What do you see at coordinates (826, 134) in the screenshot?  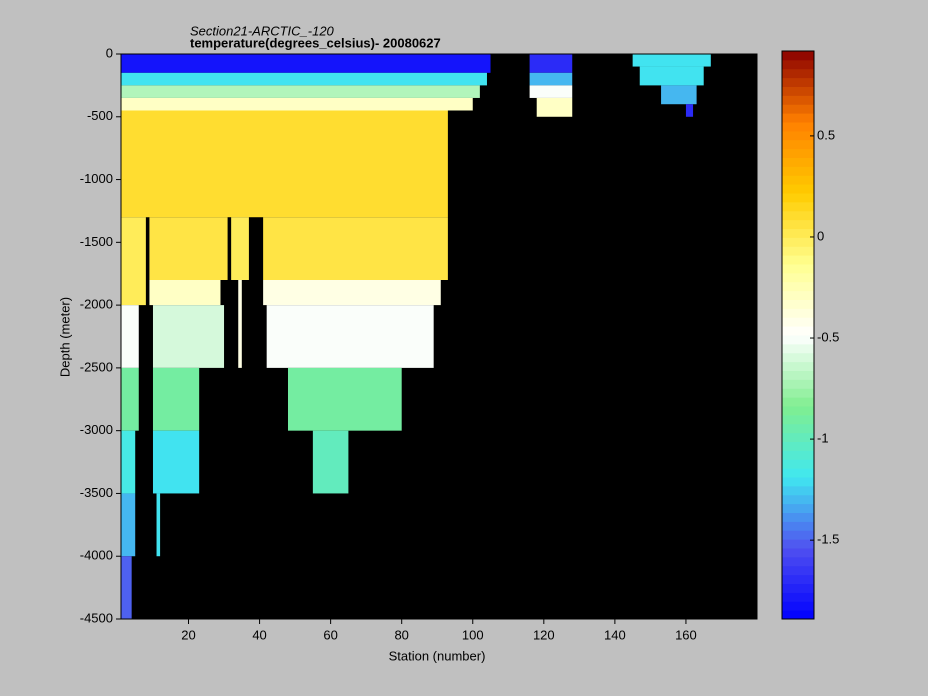 I see `colorbar-tick-label: 0.5` at bounding box center [826, 134].